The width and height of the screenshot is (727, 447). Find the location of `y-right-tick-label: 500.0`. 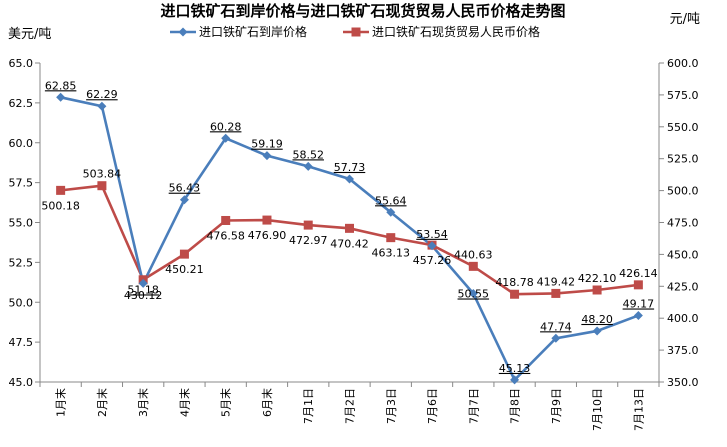

y-right-tick-label: 500.0 is located at coordinates (683, 191).